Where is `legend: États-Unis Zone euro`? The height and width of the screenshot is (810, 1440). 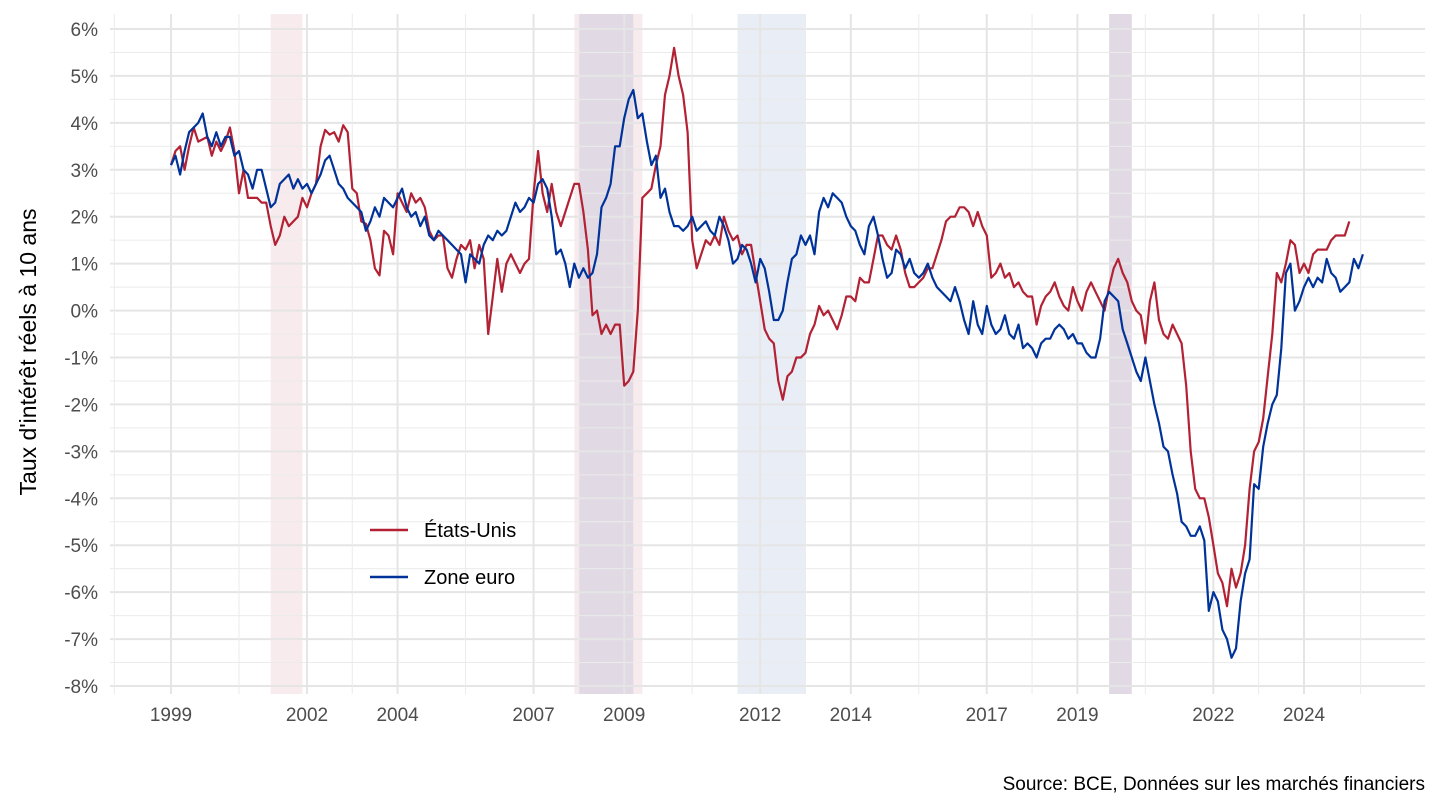 legend: États-Unis Zone euro is located at coordinates (443, 554).